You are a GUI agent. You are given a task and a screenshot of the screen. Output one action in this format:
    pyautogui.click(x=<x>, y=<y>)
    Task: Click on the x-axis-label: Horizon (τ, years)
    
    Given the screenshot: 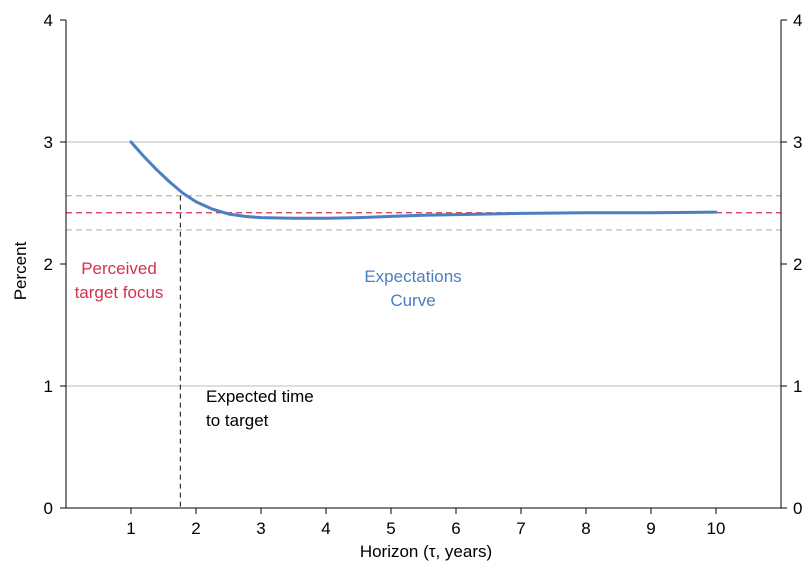 What is the action you would take?
    pyautogui.click(x=426, y=551)
    